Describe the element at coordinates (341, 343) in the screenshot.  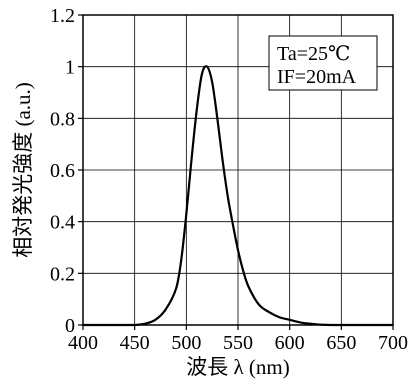
I see `x-tick-label: 650` at that location.